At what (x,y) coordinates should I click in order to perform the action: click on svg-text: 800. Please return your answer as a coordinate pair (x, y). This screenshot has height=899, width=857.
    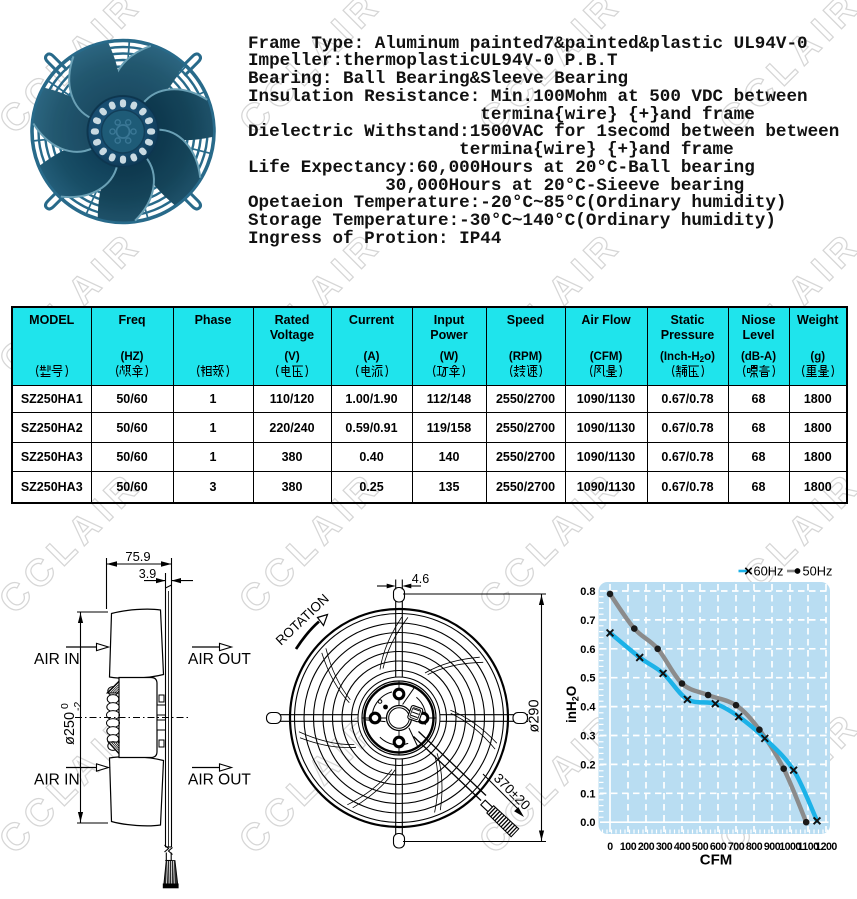
    Looking at the image, I should click on (754, 847).